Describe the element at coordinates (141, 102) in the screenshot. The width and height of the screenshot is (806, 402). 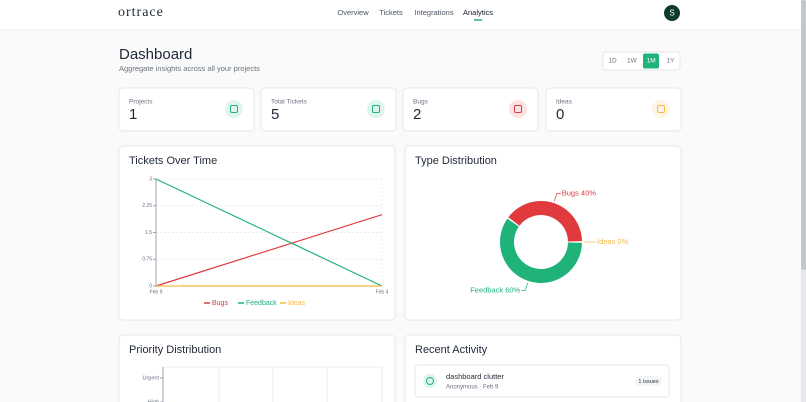
I see `stat-label: Projects` at that location.